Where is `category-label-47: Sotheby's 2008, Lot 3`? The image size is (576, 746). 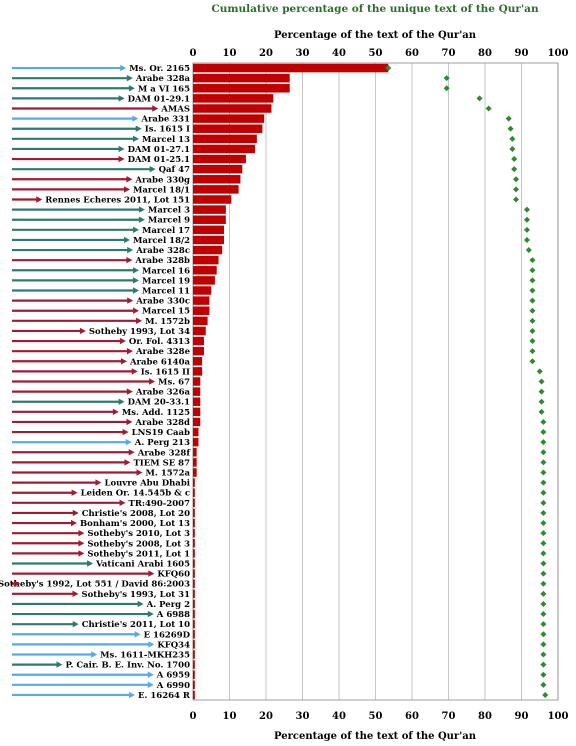
category-label-47: Sotheby's 2008, Lot 3 is located at coordinates (138, 544).